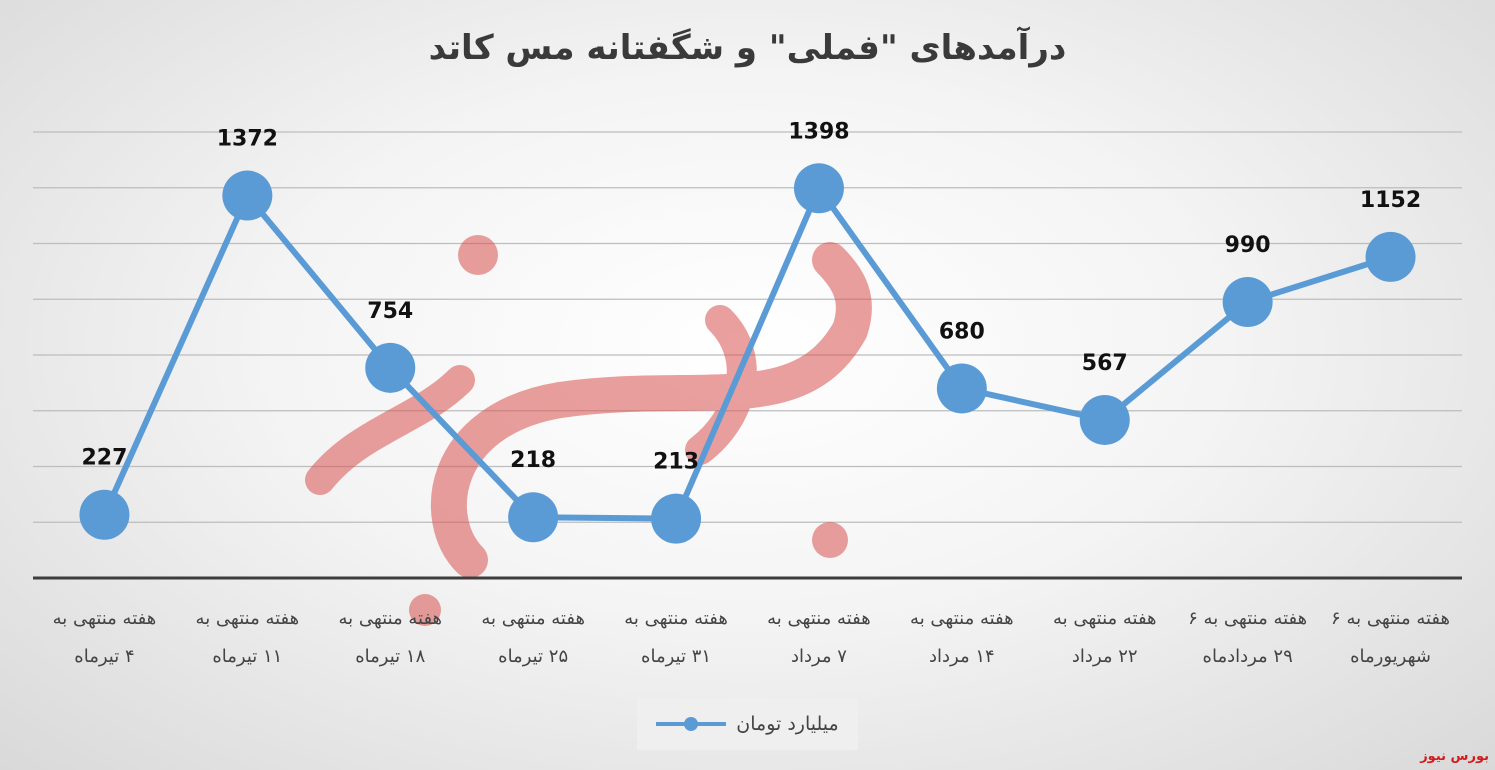 The height and width of the screenshot is (770, 1495). I want to click on data-label: 680, so click(962, 331).